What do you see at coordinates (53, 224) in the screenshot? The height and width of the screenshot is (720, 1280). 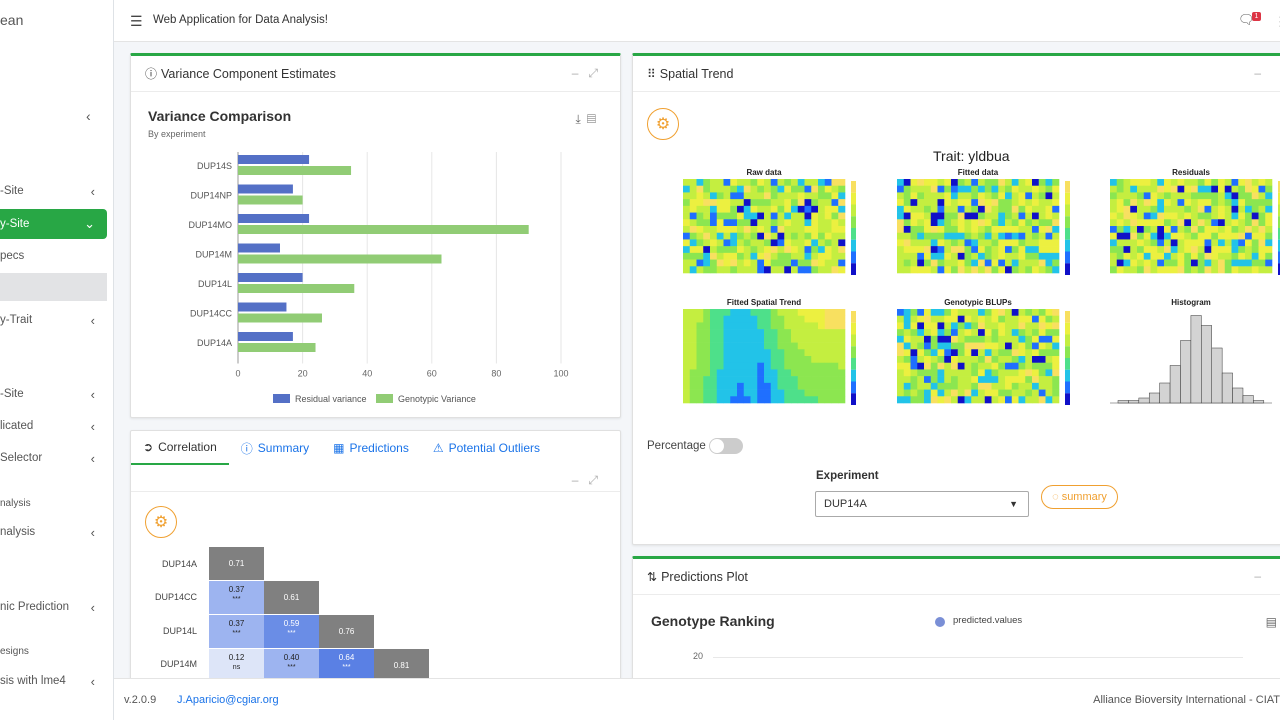 I see `sidebar-item-multi-site: y-Site ⌄` at bounding box center [53, 224].